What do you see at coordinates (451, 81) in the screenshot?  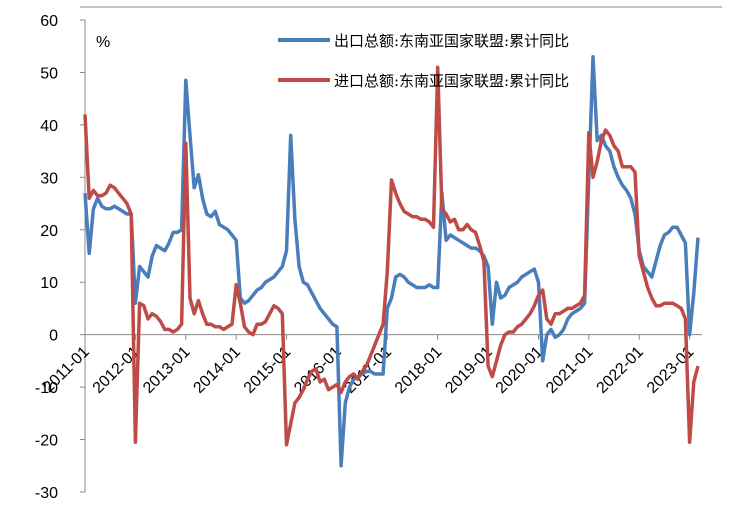 I see `legend-label: 进口总额:东南亚国家联盟:累计同比` at bounding box center [451, 81].